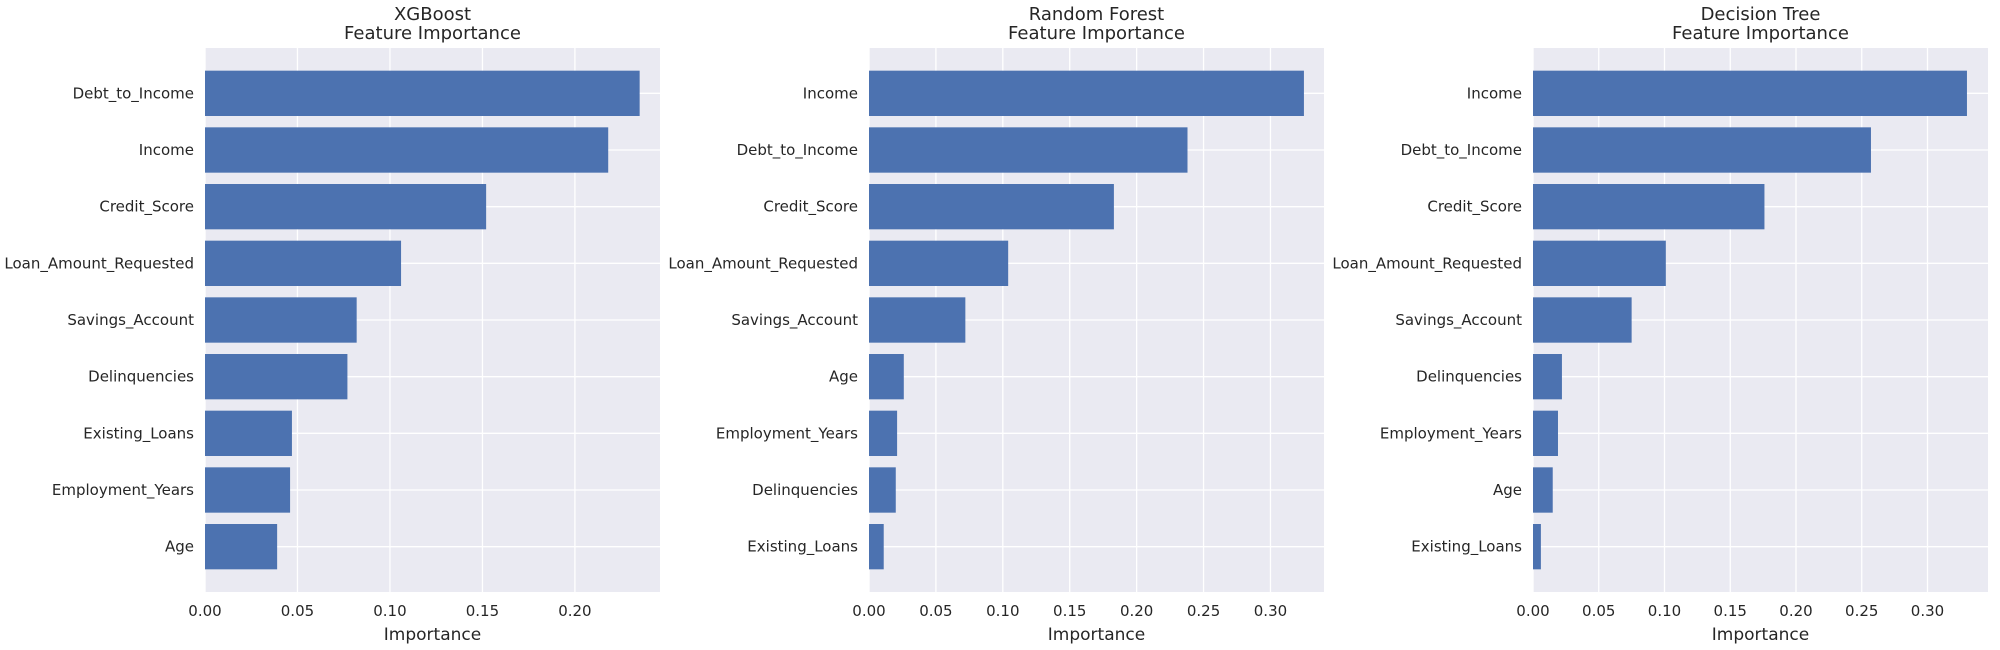 The height and width of the screenshot is (650, 2000). What do you see at coordinates (432, 14) in the screenshot?
I see `chart-title: XGBoost` at bounding box center [432, 14].